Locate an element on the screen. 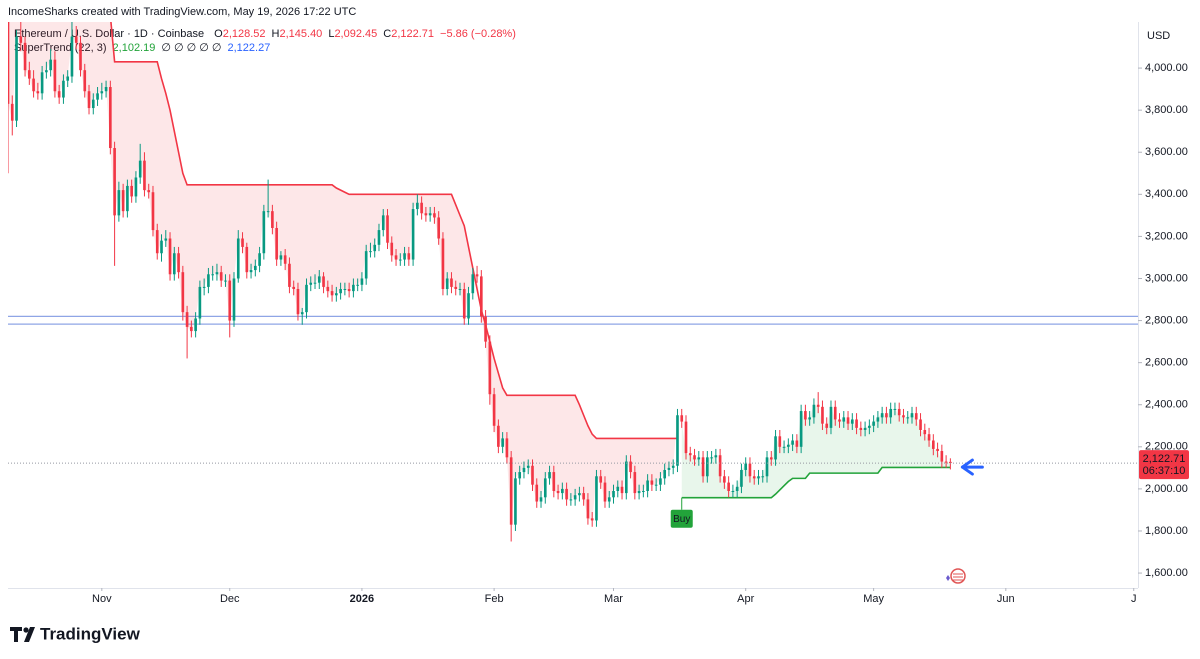 The width and height of the screenshot is (1200, 659). indicator-value: ∅ ∅ ∅ ∅ ∅ is located at coordinates (191, 48).